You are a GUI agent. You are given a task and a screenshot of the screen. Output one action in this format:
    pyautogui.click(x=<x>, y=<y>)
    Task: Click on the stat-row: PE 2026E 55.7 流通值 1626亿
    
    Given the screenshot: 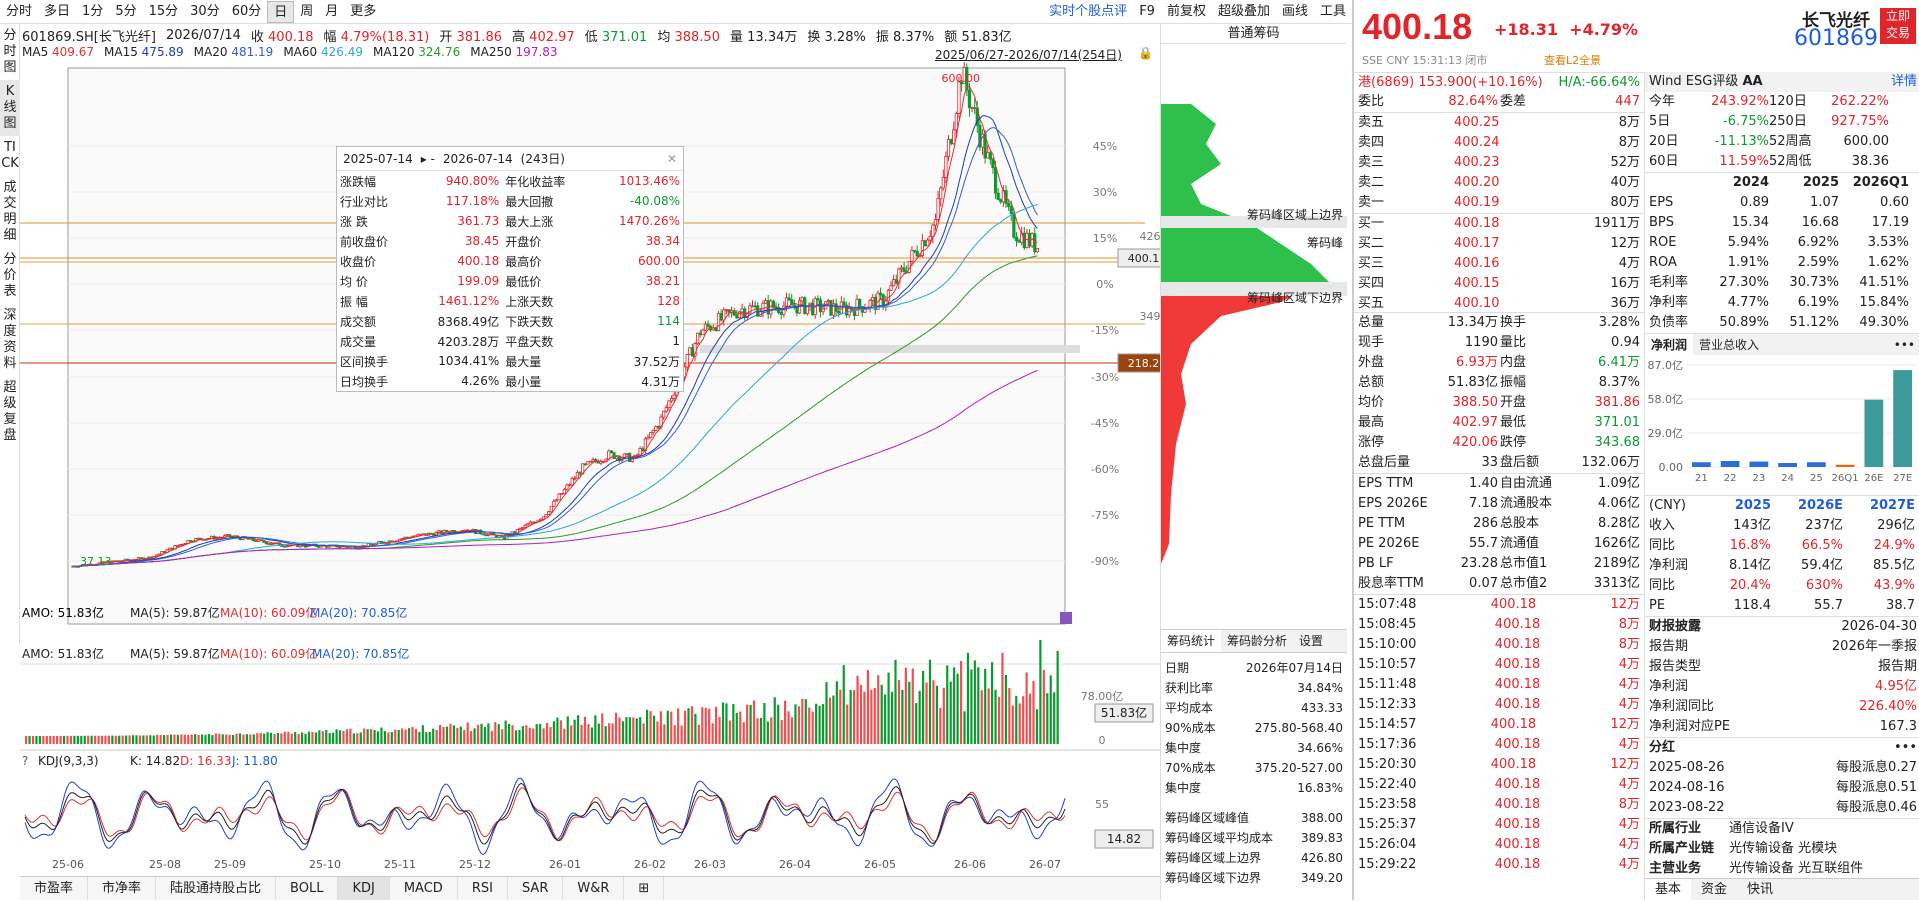 What is the action you would take?
    pyautogui.click(x=1499, y=544)
    